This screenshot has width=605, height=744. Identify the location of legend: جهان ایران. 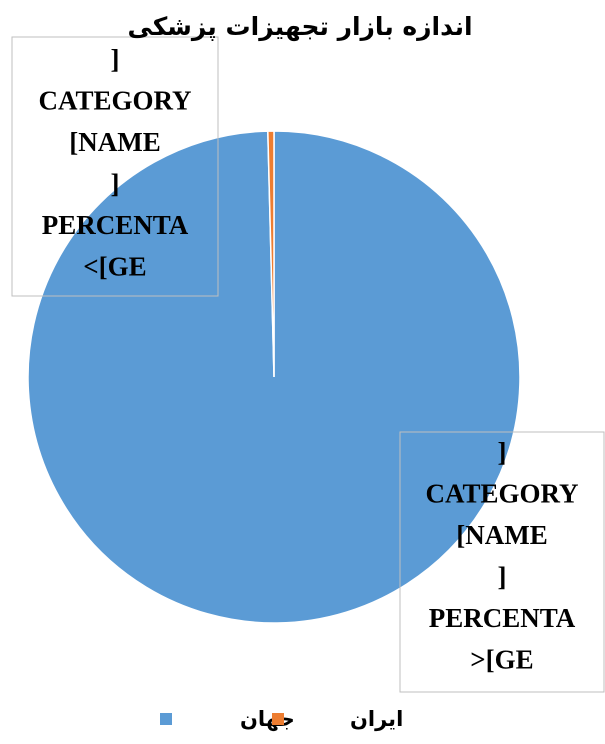
(281, 719).